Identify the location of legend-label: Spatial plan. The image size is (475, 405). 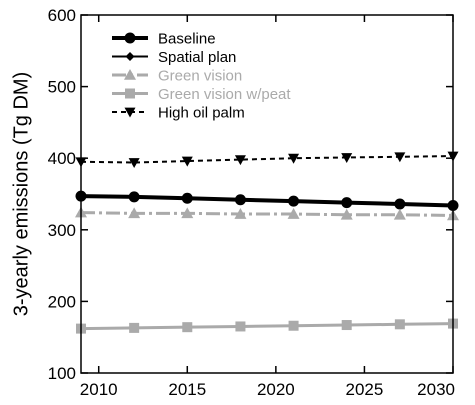
(197, 57).